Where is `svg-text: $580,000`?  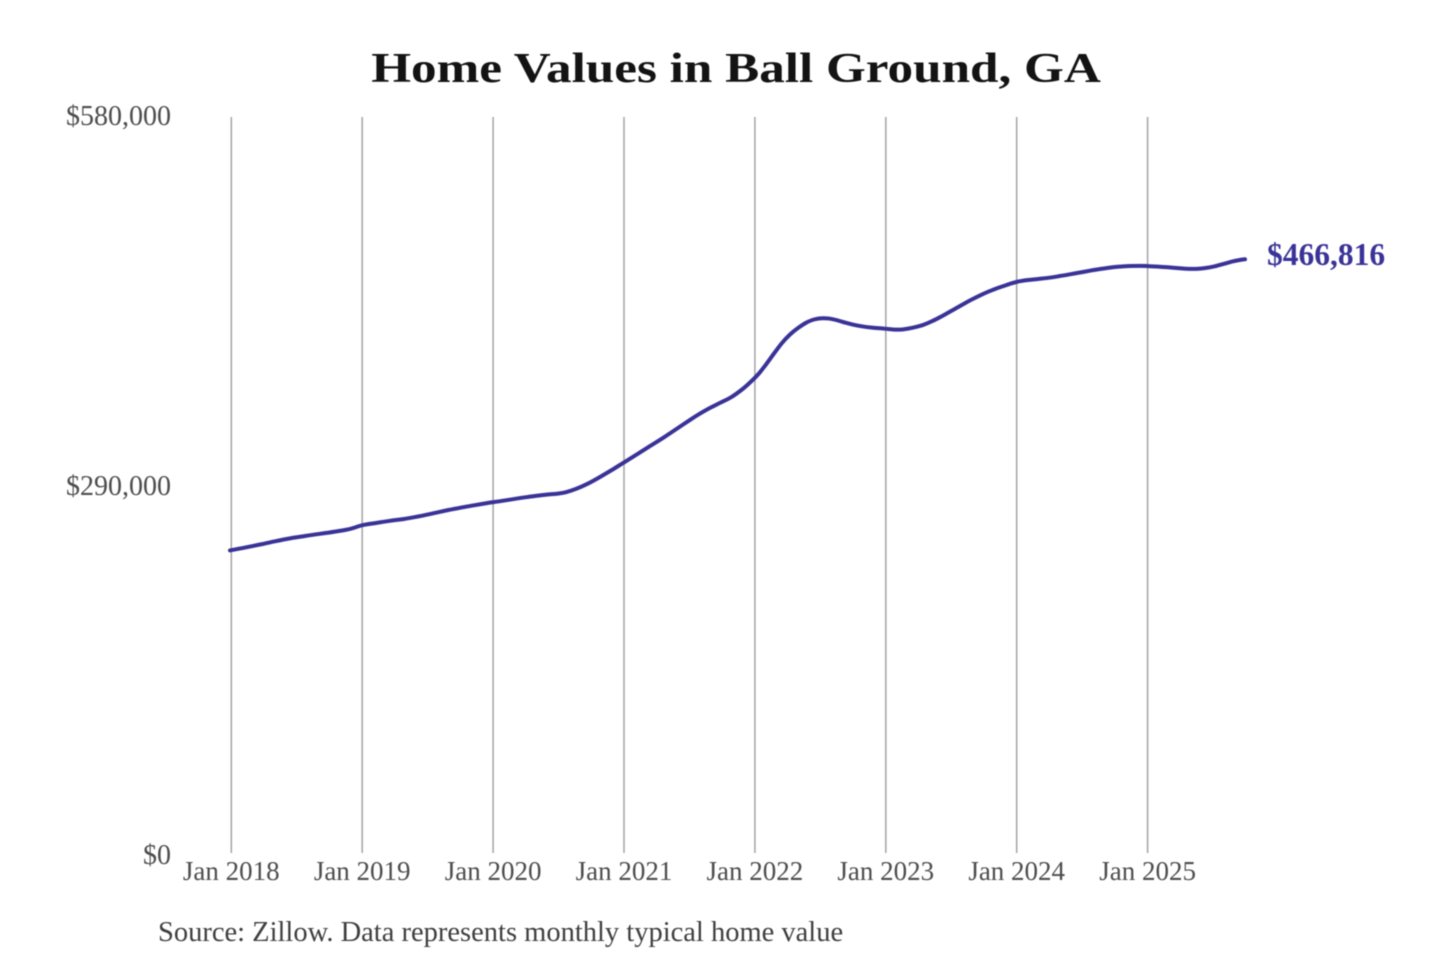
svg-text: $580,000 is located at coordinates (118, 116).